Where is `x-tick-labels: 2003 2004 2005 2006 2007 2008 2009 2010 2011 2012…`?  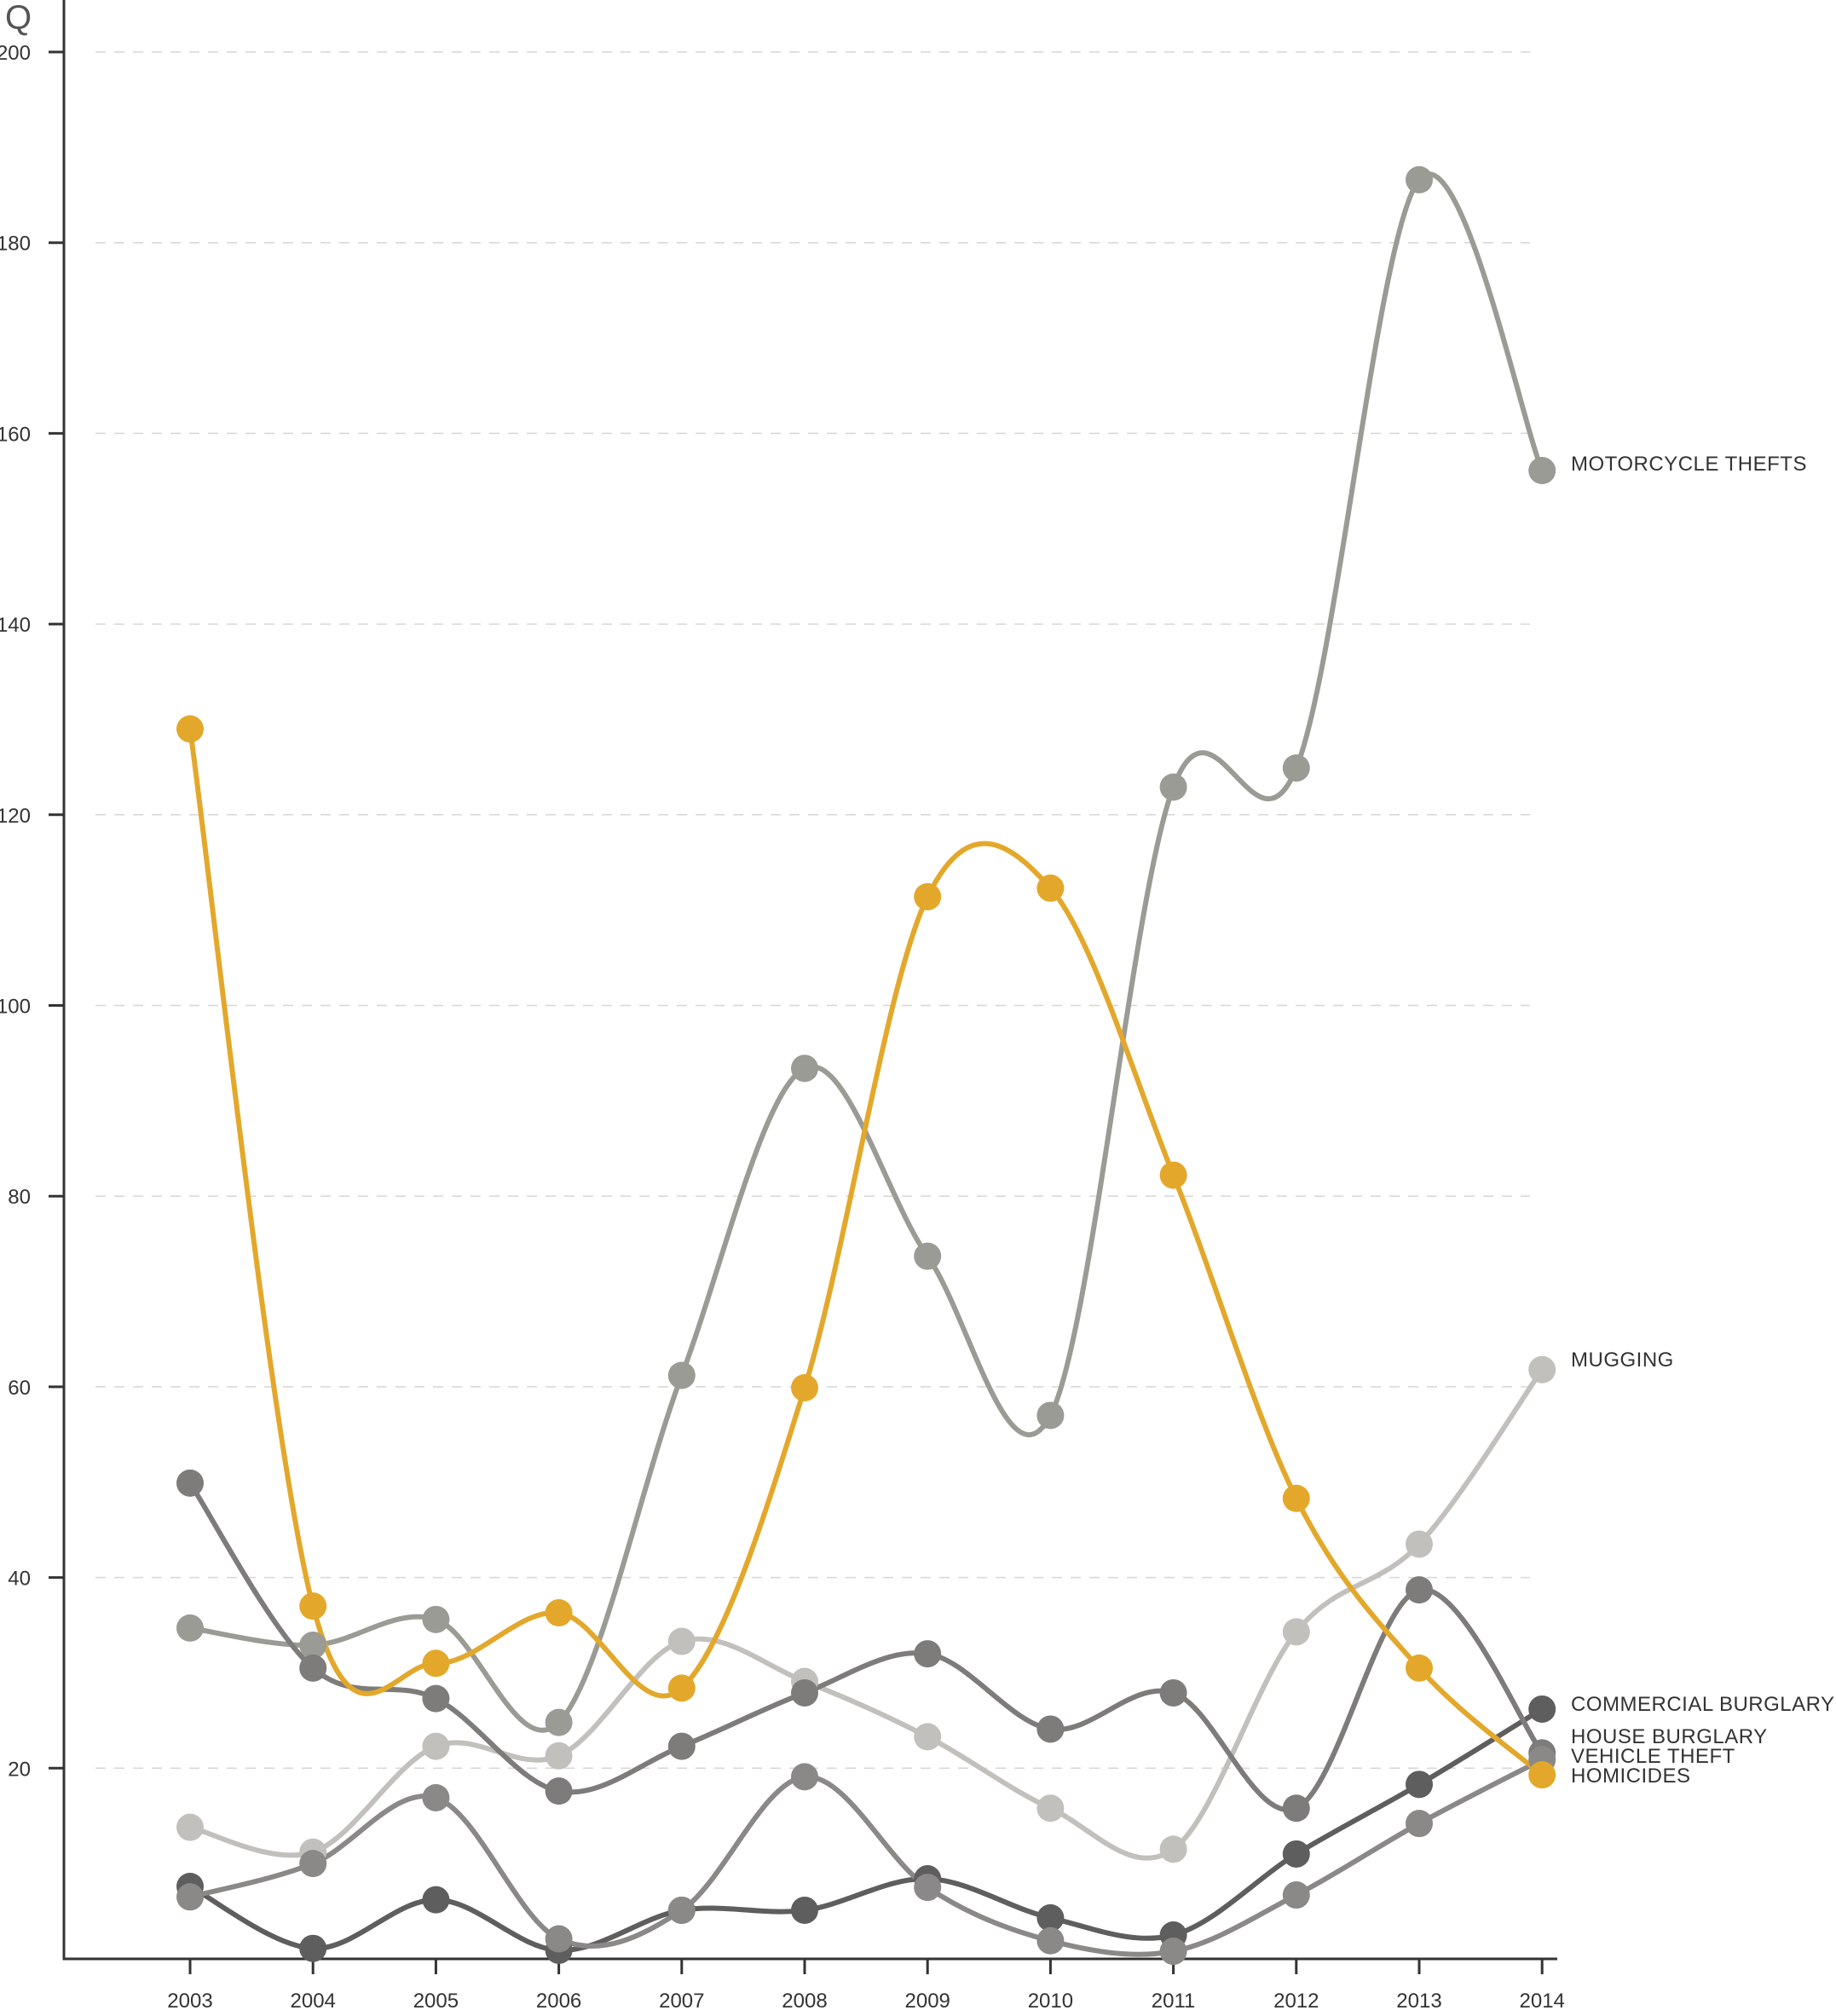 x-tick-labels: 2003 2004 2005 2006 2007 2008 2009 2010 2011 2012… is located at coordinates (866, 2001).